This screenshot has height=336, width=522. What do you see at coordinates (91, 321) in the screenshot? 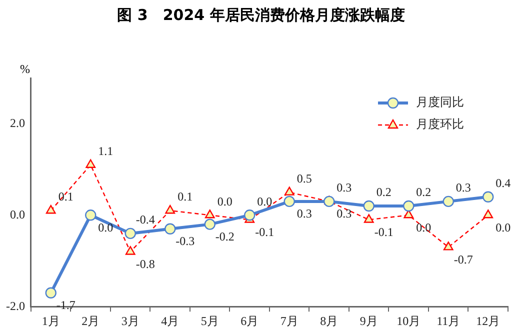
I see `x-tick-label: 2月` at bounding box center [91, 321].